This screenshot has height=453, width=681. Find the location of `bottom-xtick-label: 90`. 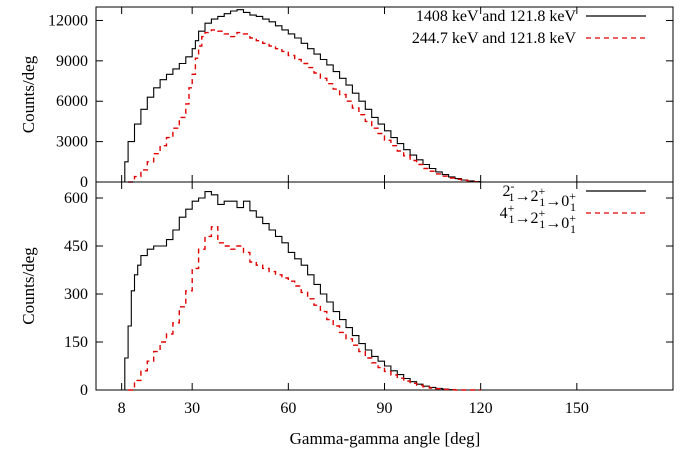

bottom-xtick-label: 90 is located at coordinates (385, 408).